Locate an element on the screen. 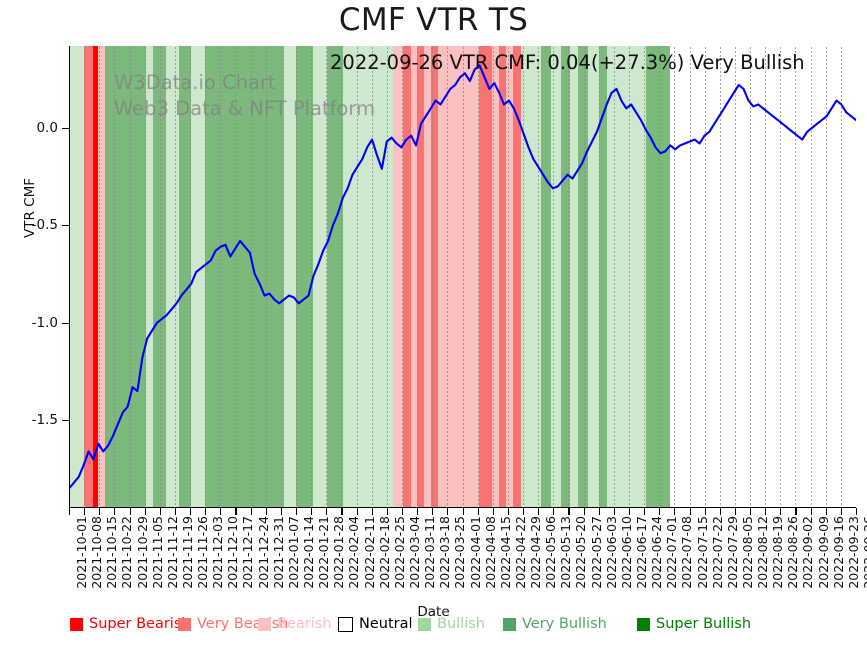 This screenshot has width=867, height=646. x-tick-label: 2021-12-10 is located at coordinates (233, 552).